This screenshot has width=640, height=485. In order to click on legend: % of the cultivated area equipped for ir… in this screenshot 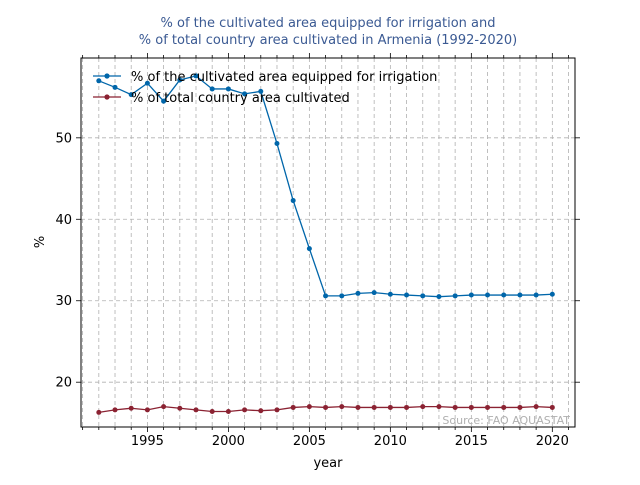, I will do `click(265, 88)`.